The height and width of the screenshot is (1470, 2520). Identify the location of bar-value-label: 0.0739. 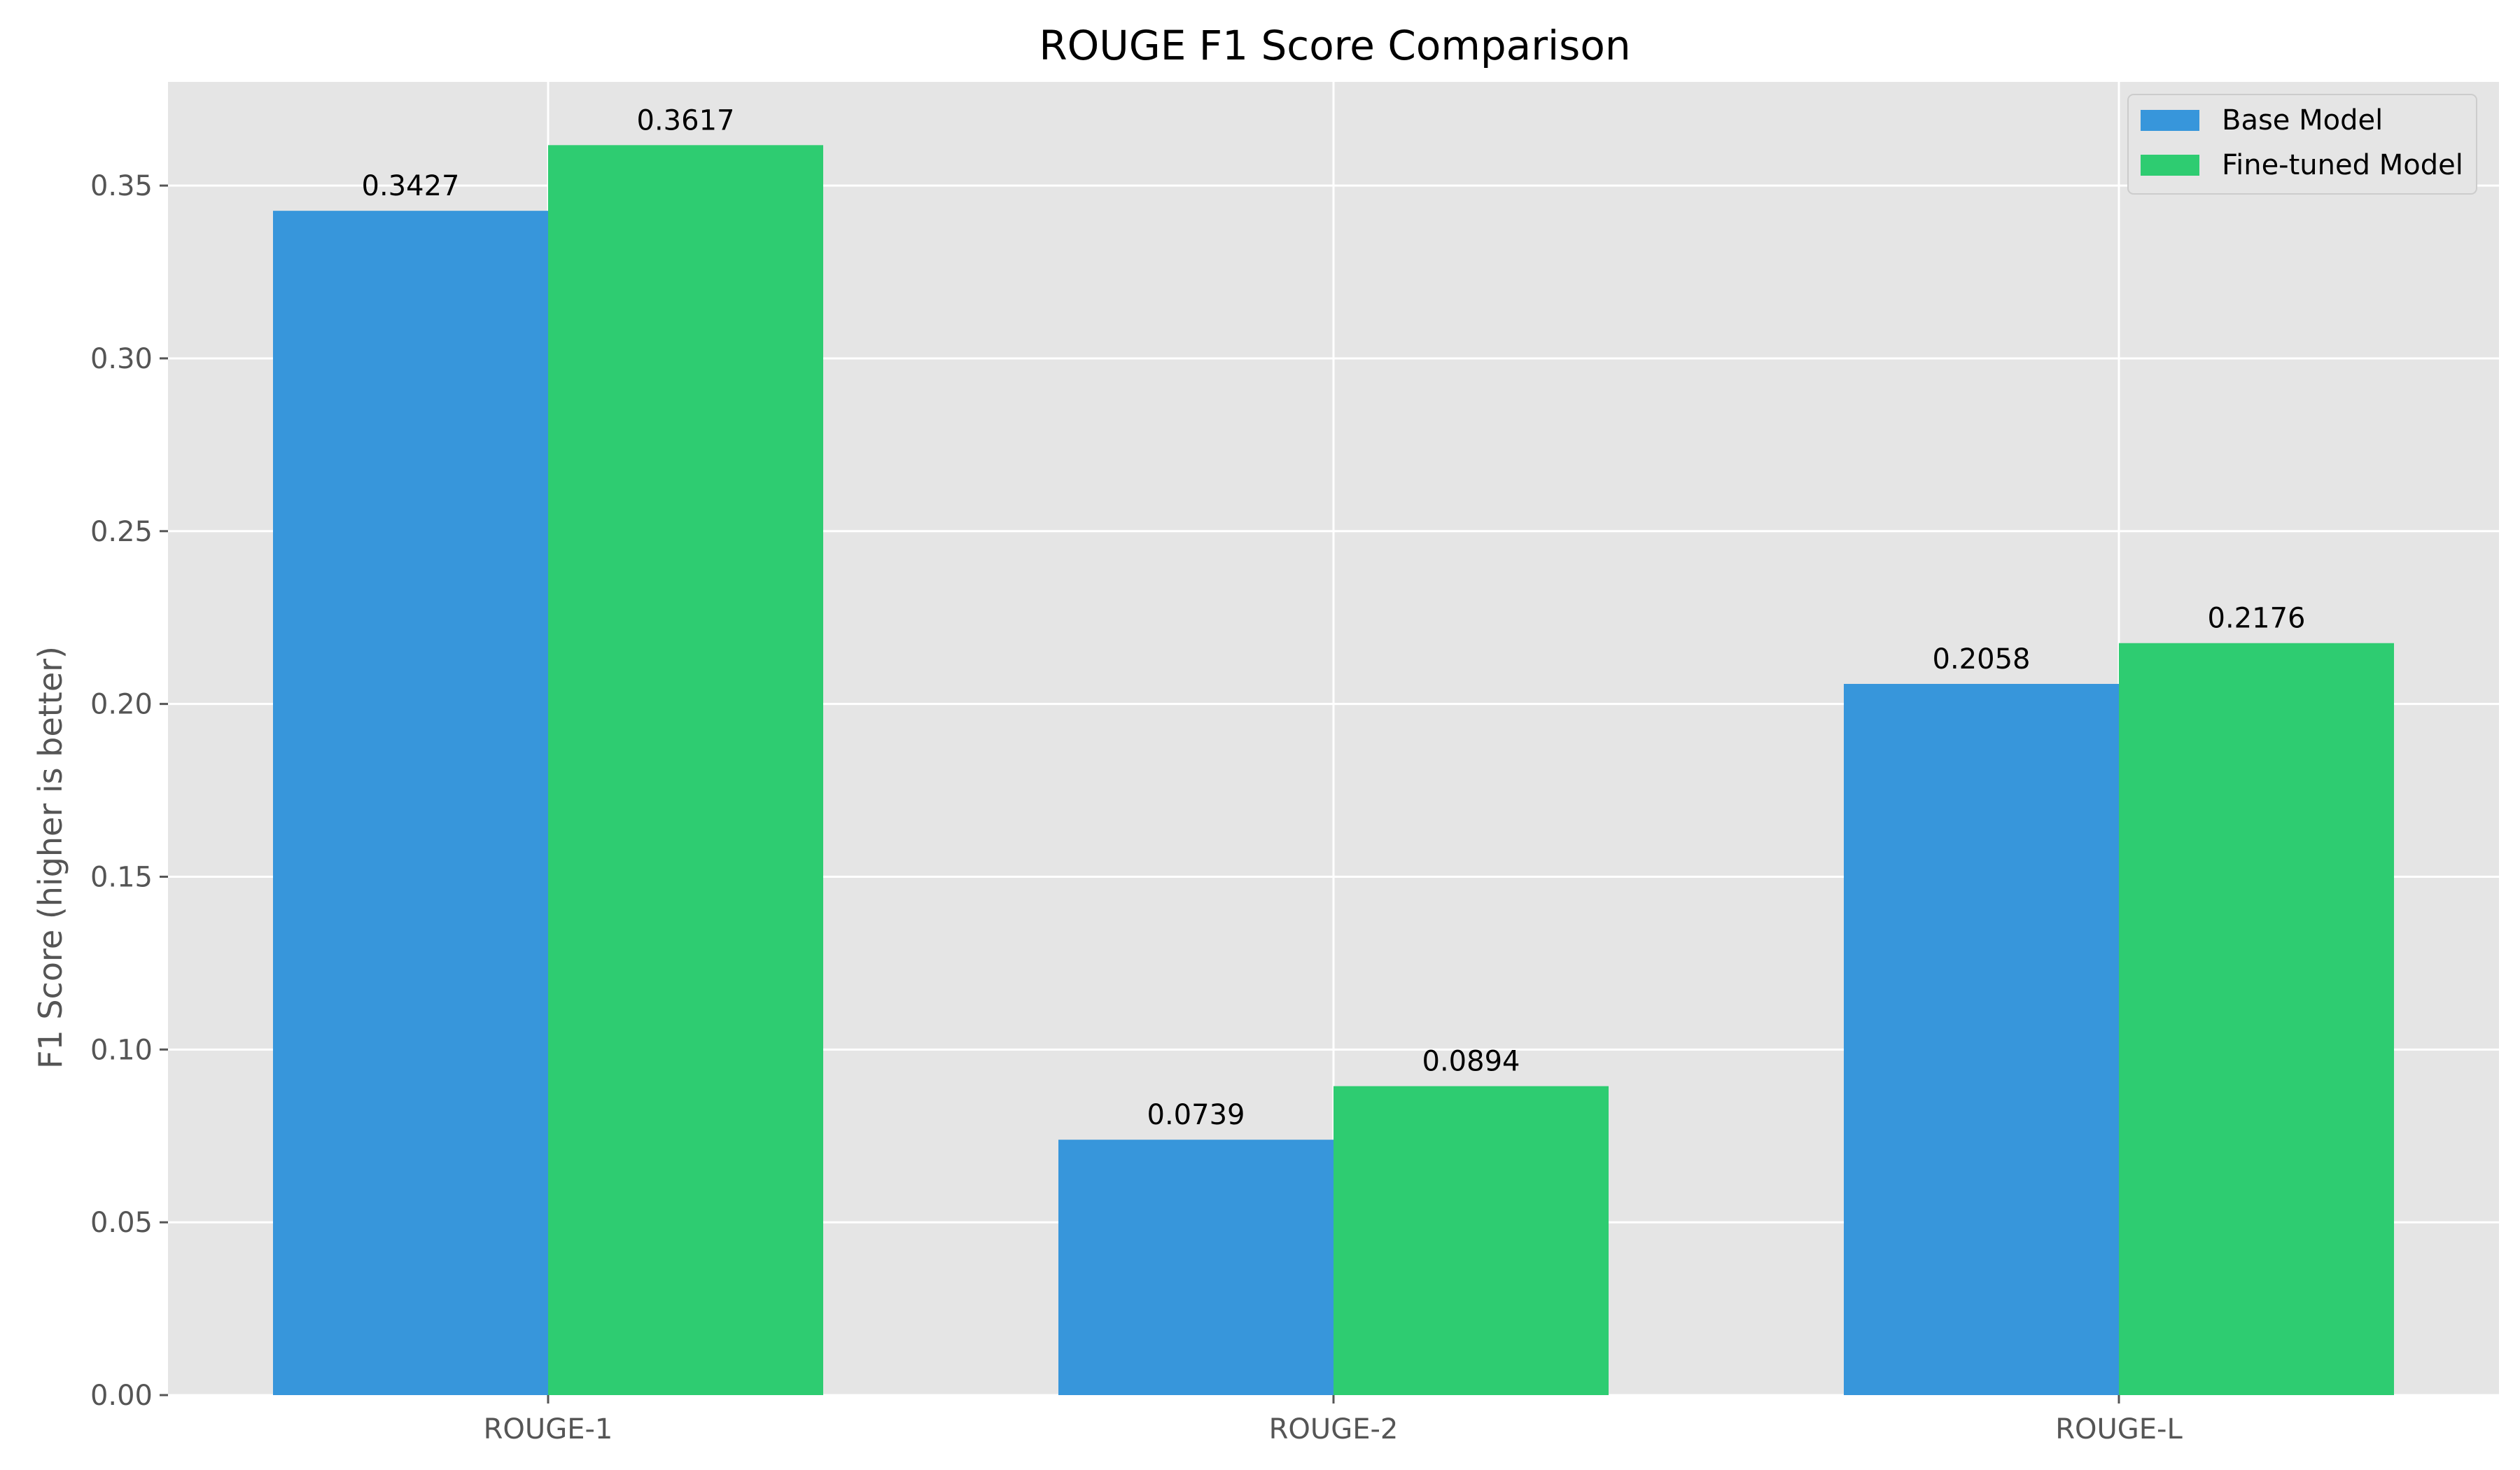
(1196, 1115).